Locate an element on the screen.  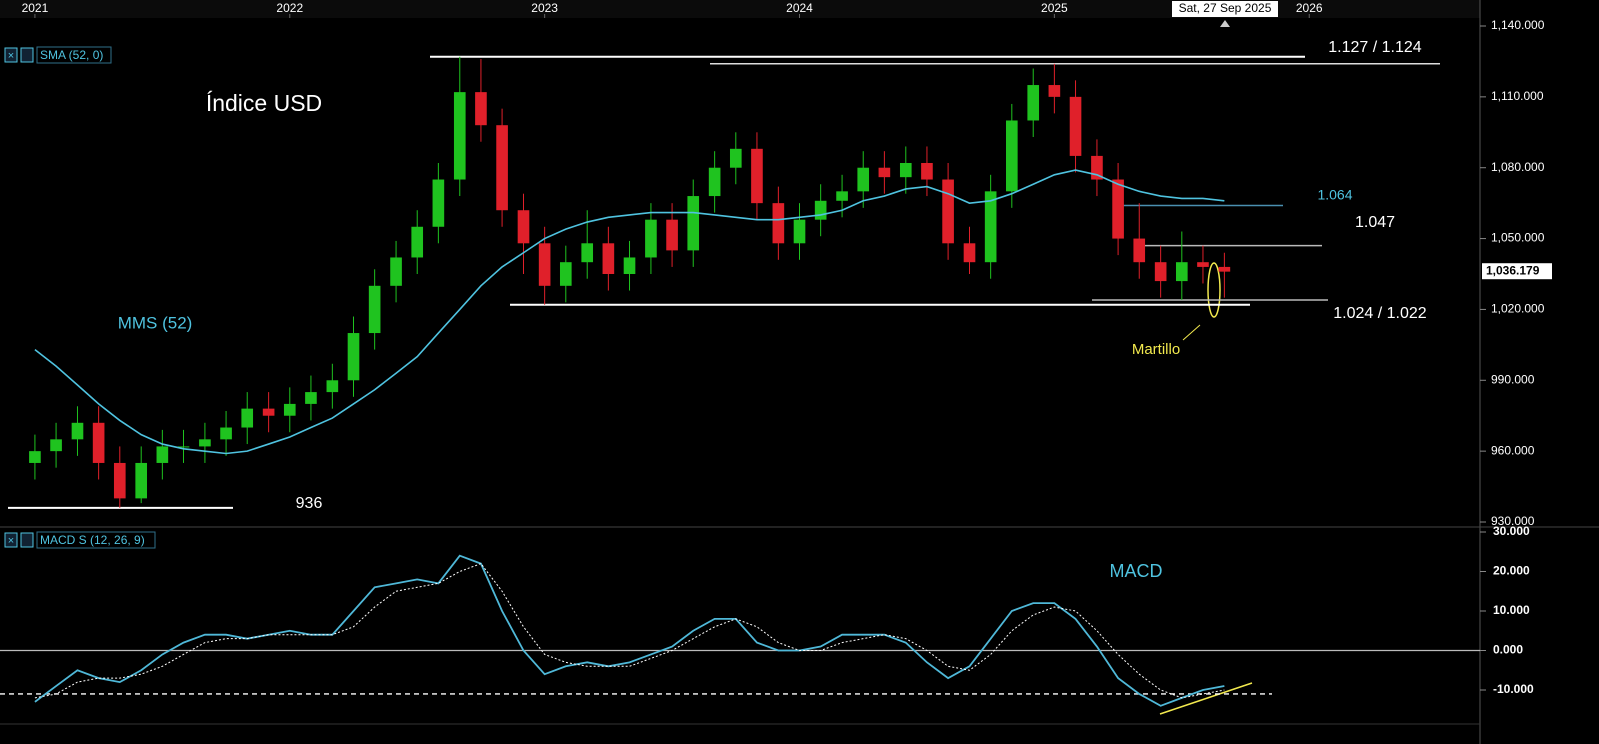
sma-legend: SMA (52, 0) is located at coordinates (71, 55).